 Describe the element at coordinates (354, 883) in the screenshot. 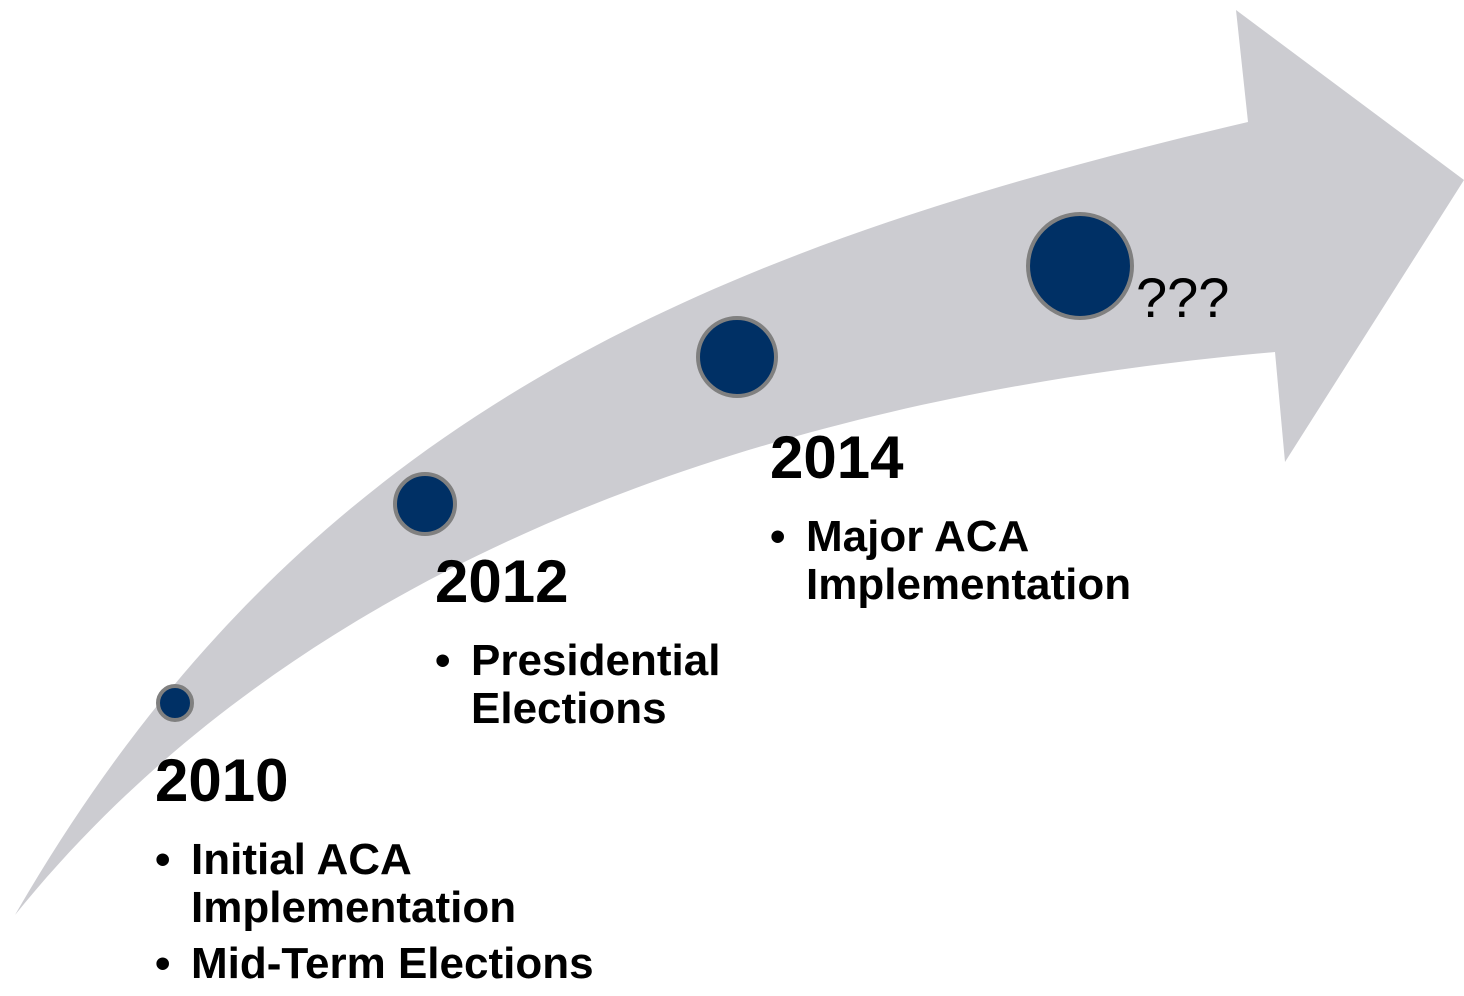

I see `bullet-text: Initial ACA Implementation` at that location.